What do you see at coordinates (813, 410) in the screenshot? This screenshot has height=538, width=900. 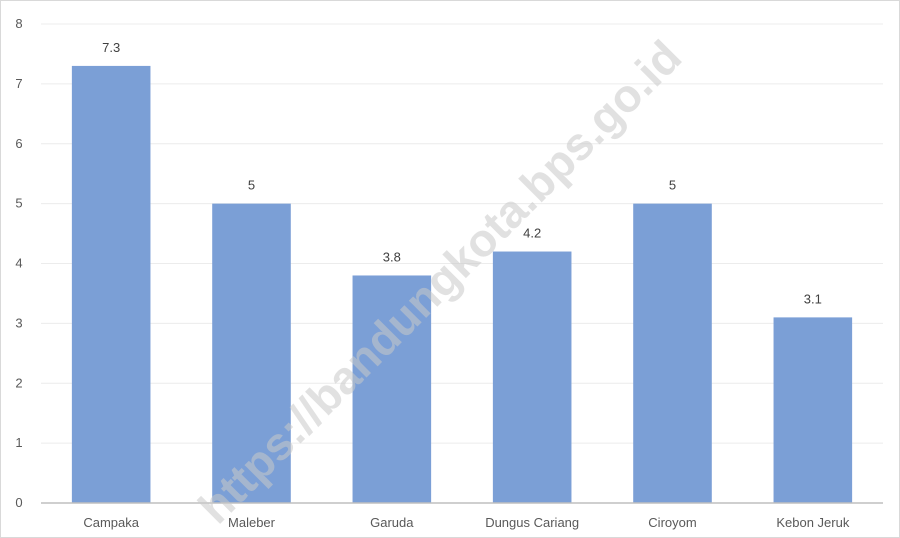 I see `bar-kebon-jeruk` at bounding box center [813, 410].